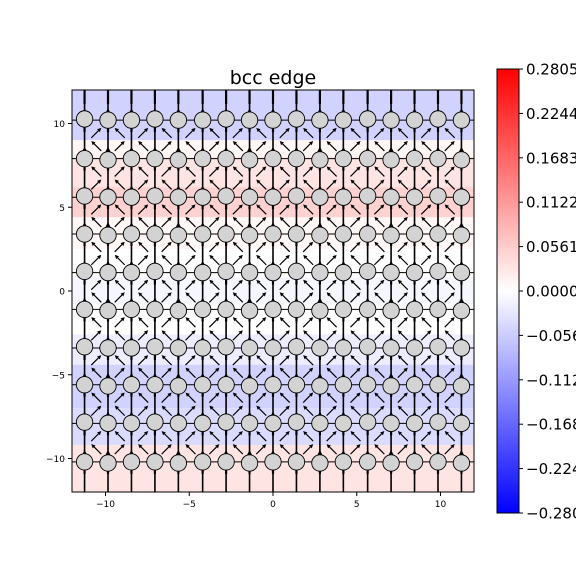 The height and width of the screenshot is (576, 576). I want to click on y-tick-label: 0, so click(62, 293).